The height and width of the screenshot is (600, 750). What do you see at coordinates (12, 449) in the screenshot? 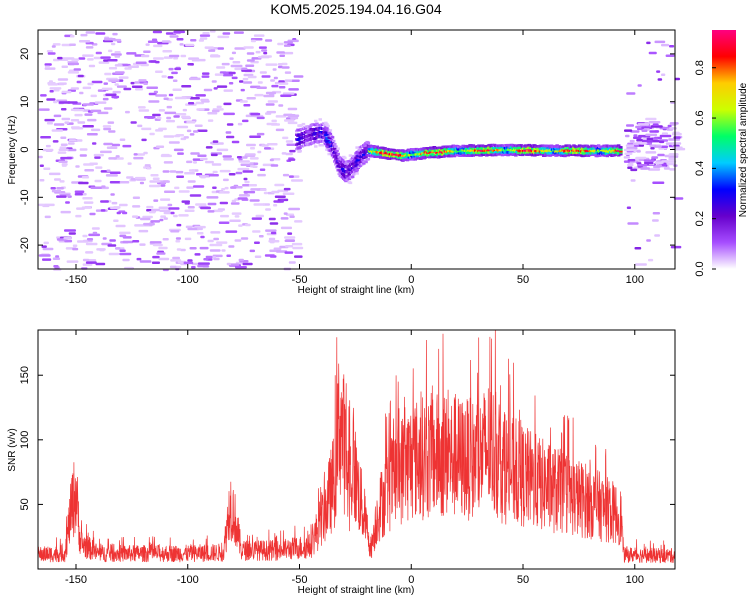
I see `snr-y-label: SNR (v/v)` at bounding box center [12, 449].